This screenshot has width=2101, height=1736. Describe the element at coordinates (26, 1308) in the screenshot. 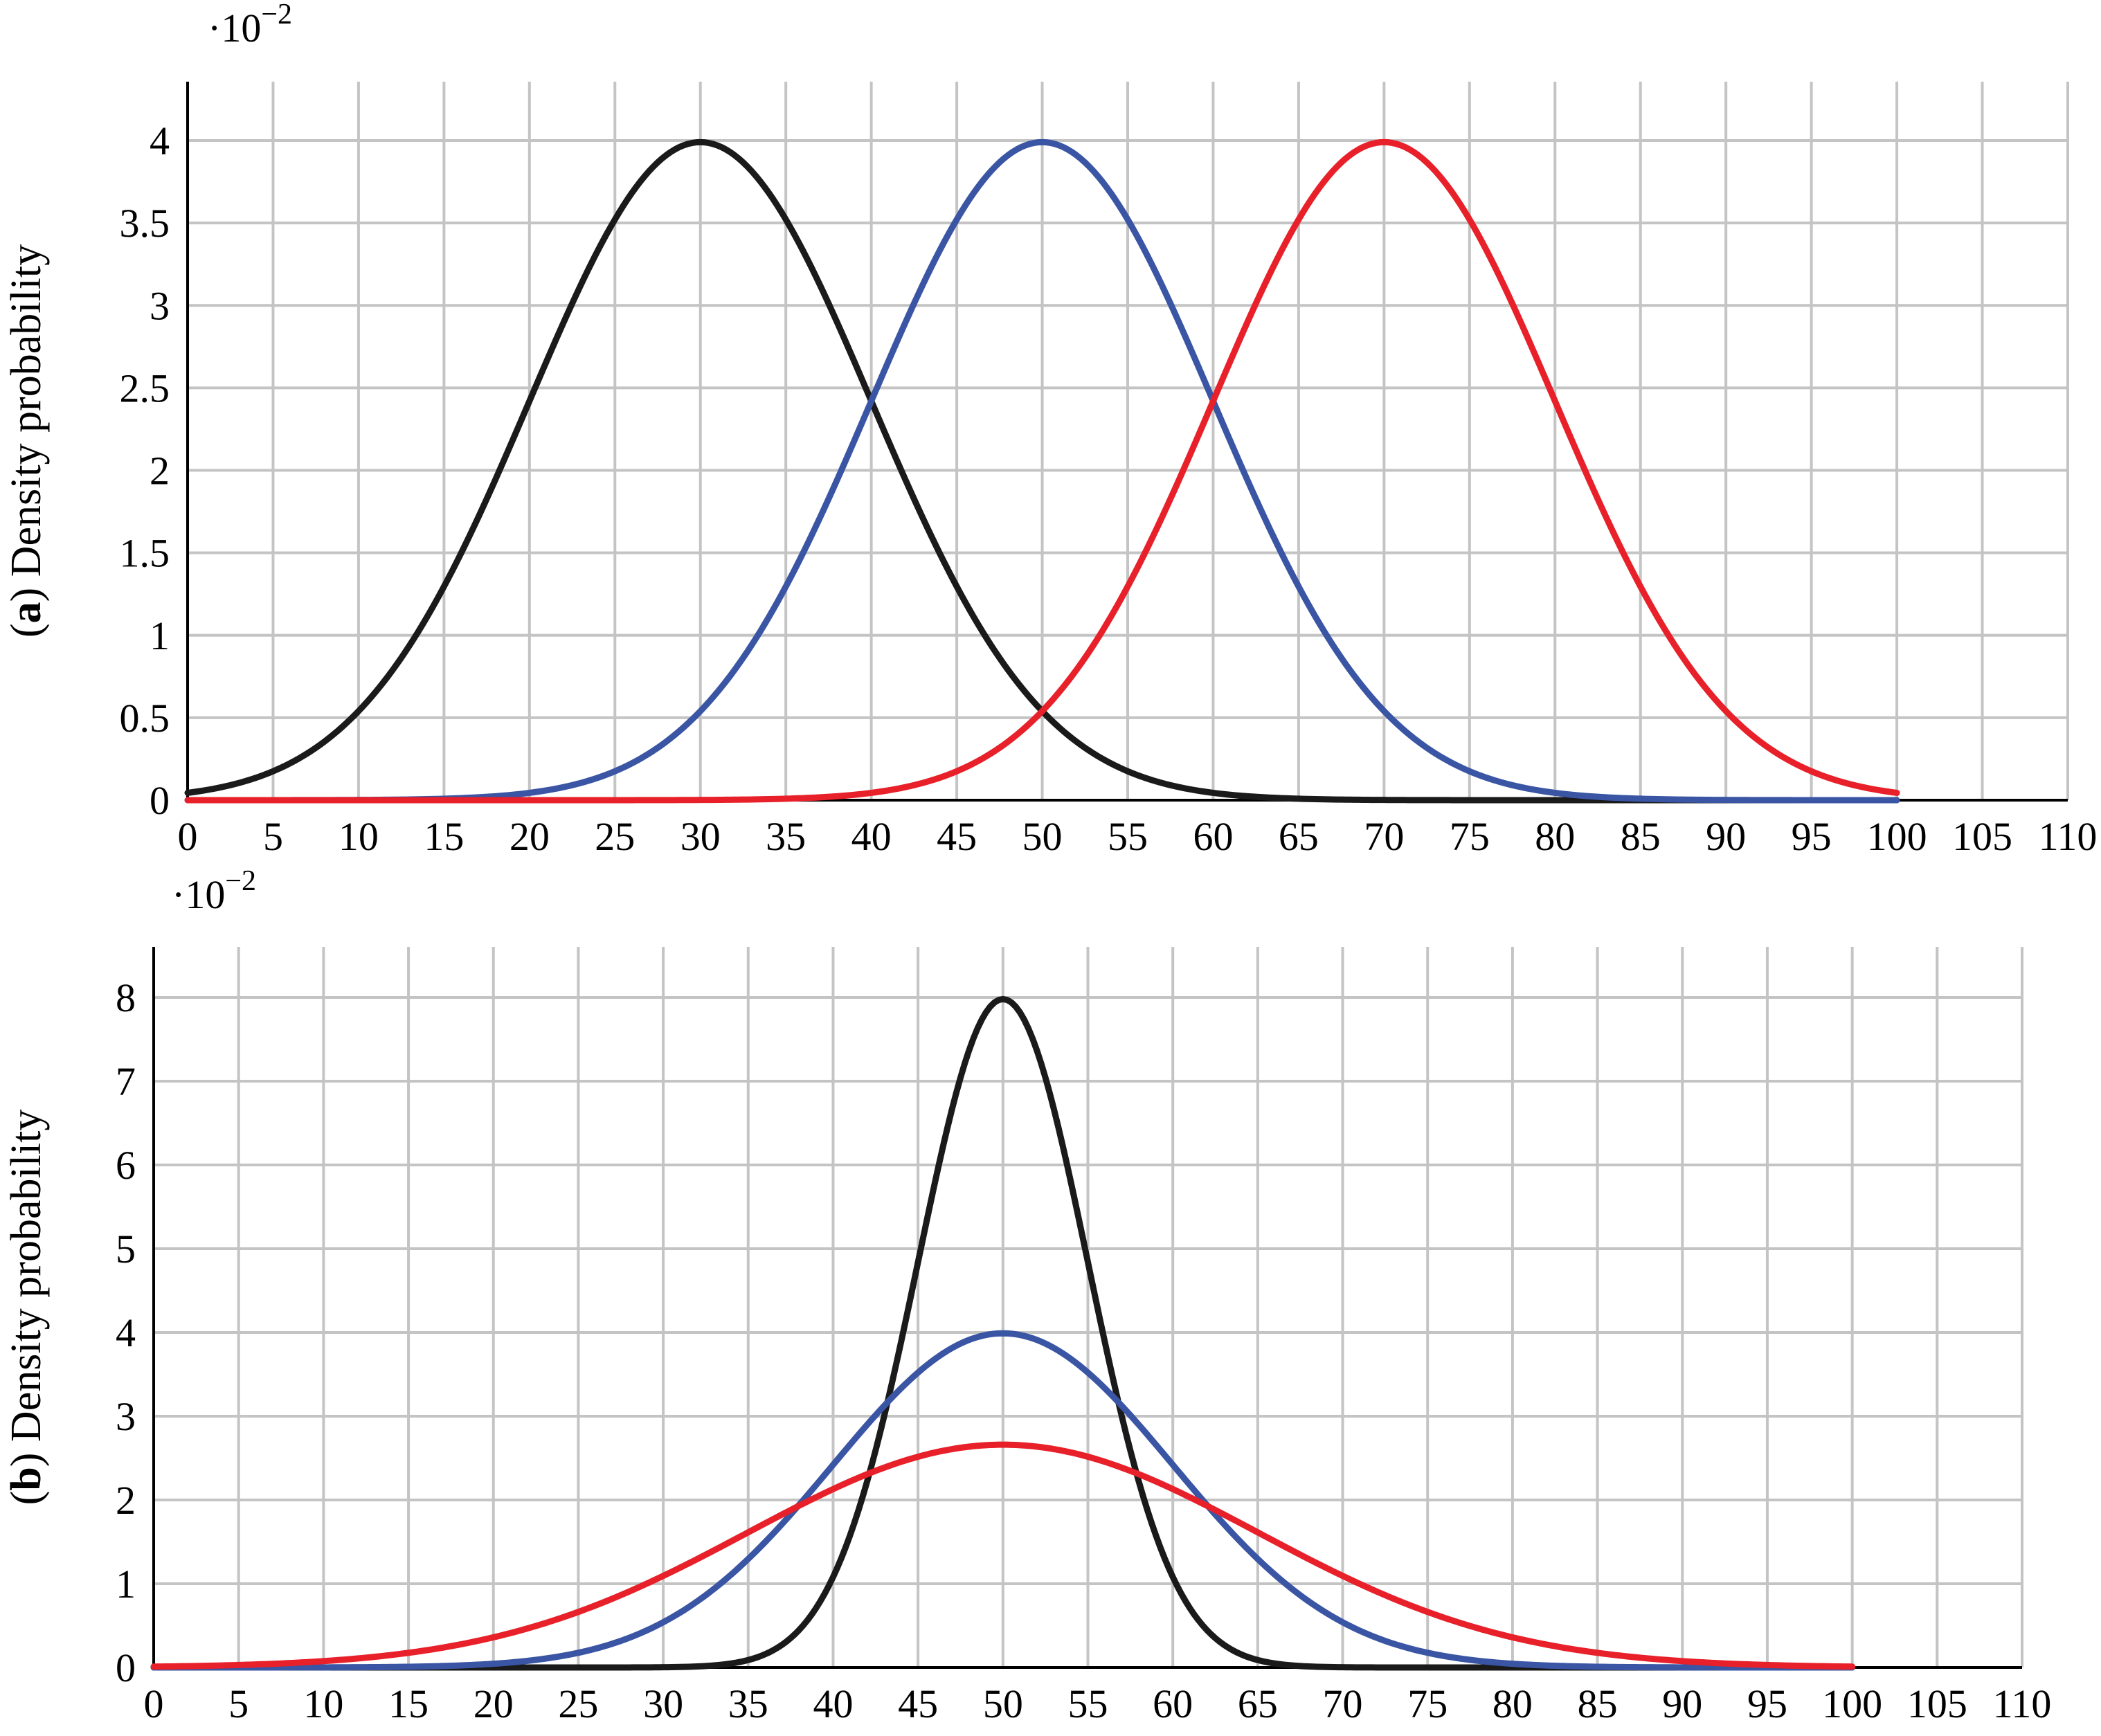

I see `y-axis-label: (b) Density probability` at that location.